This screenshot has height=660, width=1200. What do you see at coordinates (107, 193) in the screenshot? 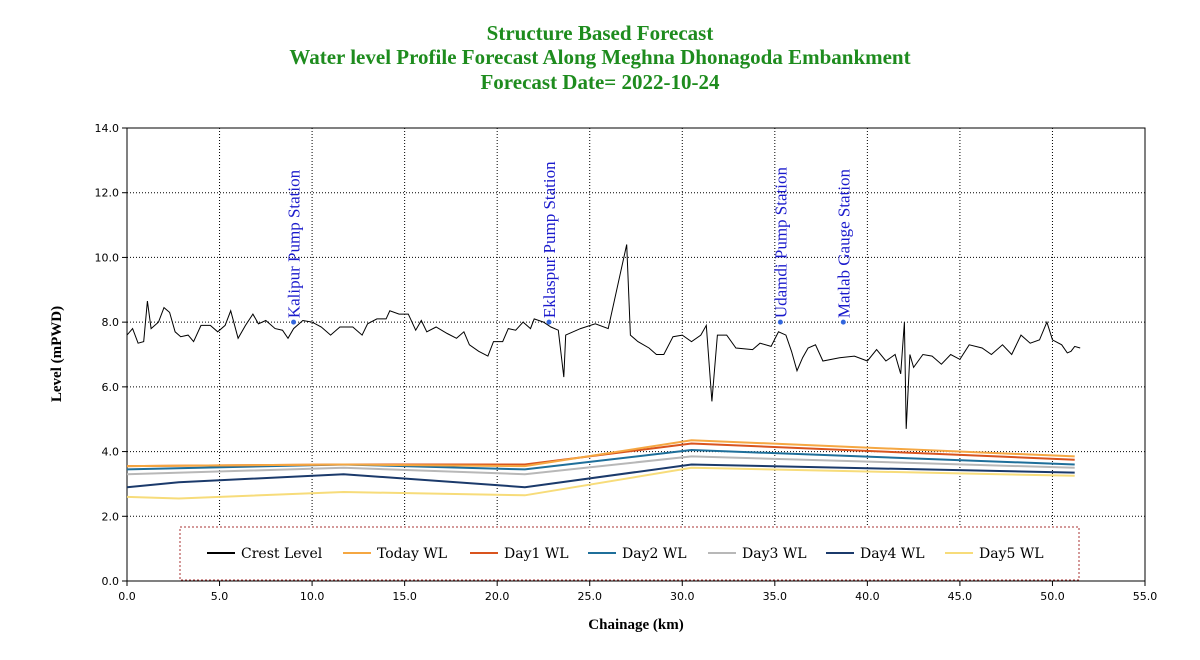
I see `y-tick-label: 12.0` at bounding box center [107, 193].